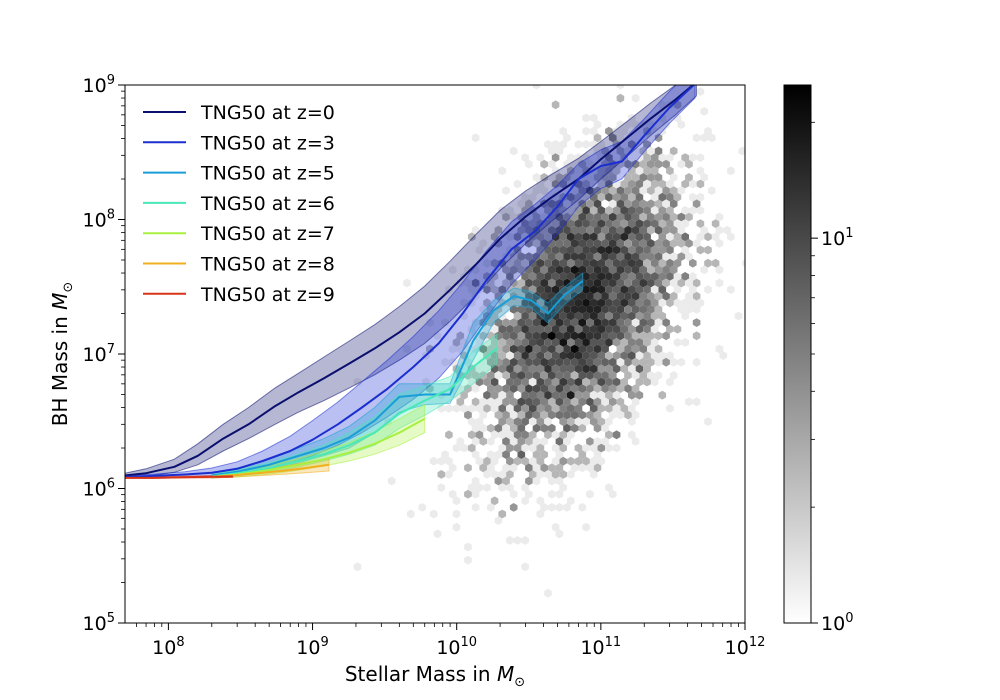 This screenshot has height=700, width=1000. What do you see at coordinates (837, 623) in the screenshot?
I see `colorbar-tick-label: 100` at bounding box center [837, 623].